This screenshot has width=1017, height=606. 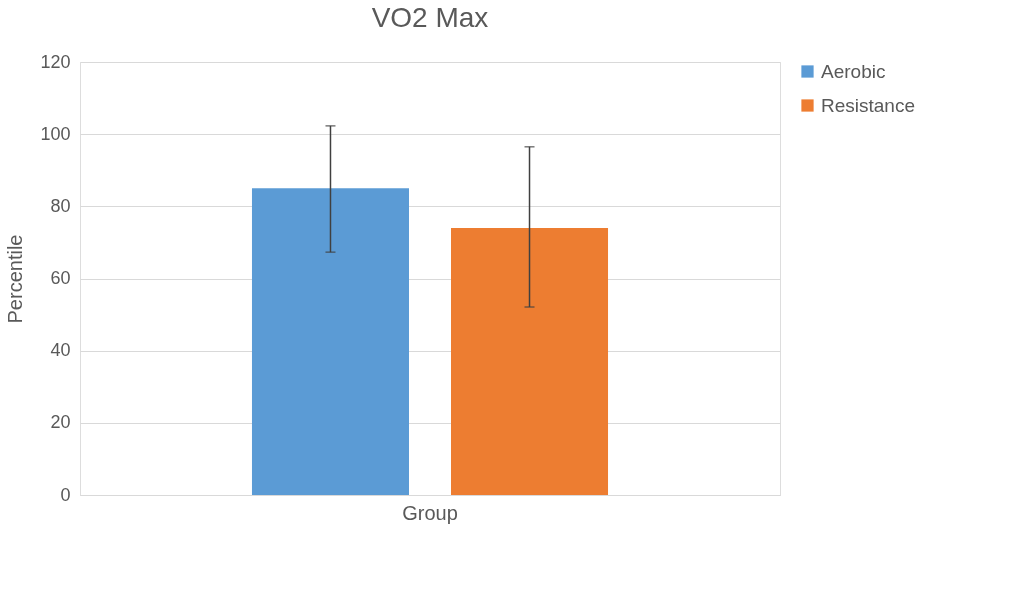 What do you see at coordinates (55, 61) in the screenshot?
I see `y-tick-label: 120` at bounding box center [55, 61].